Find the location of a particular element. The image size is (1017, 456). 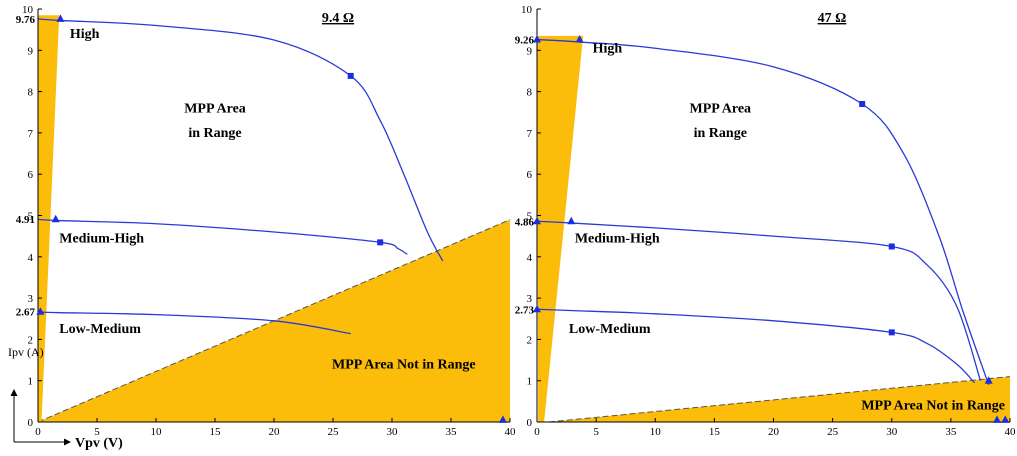

y-marked-value-label: 2.67 is located at coordinates (26, 313).